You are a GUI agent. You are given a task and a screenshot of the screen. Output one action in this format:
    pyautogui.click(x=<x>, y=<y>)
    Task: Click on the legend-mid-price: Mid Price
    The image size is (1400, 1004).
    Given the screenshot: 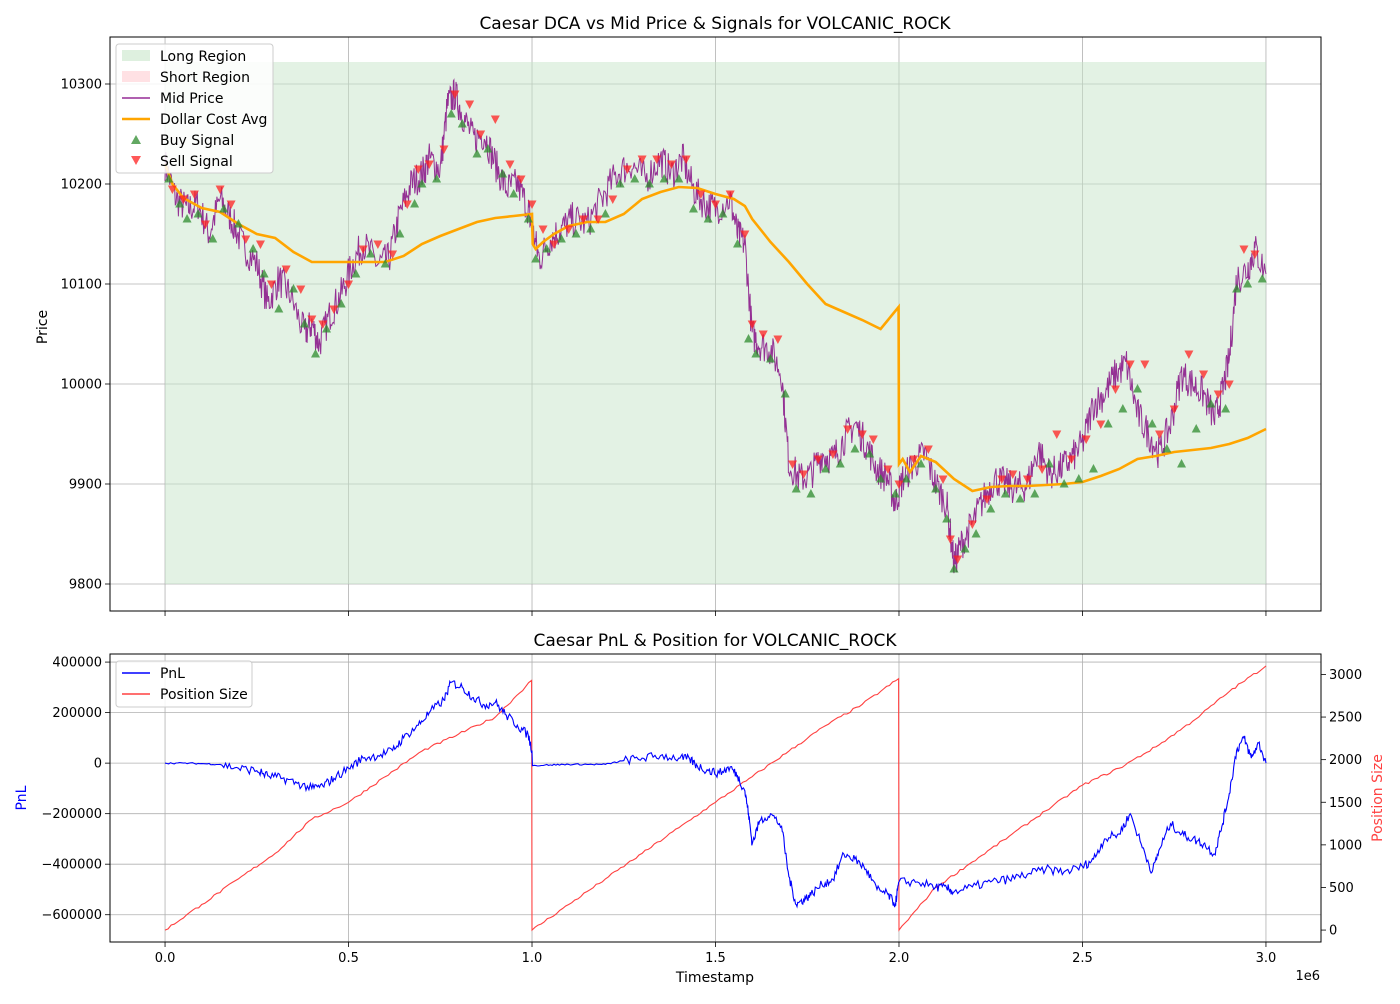 What is the action you would take?
    pyautogui.click(x=191, y=99)
    